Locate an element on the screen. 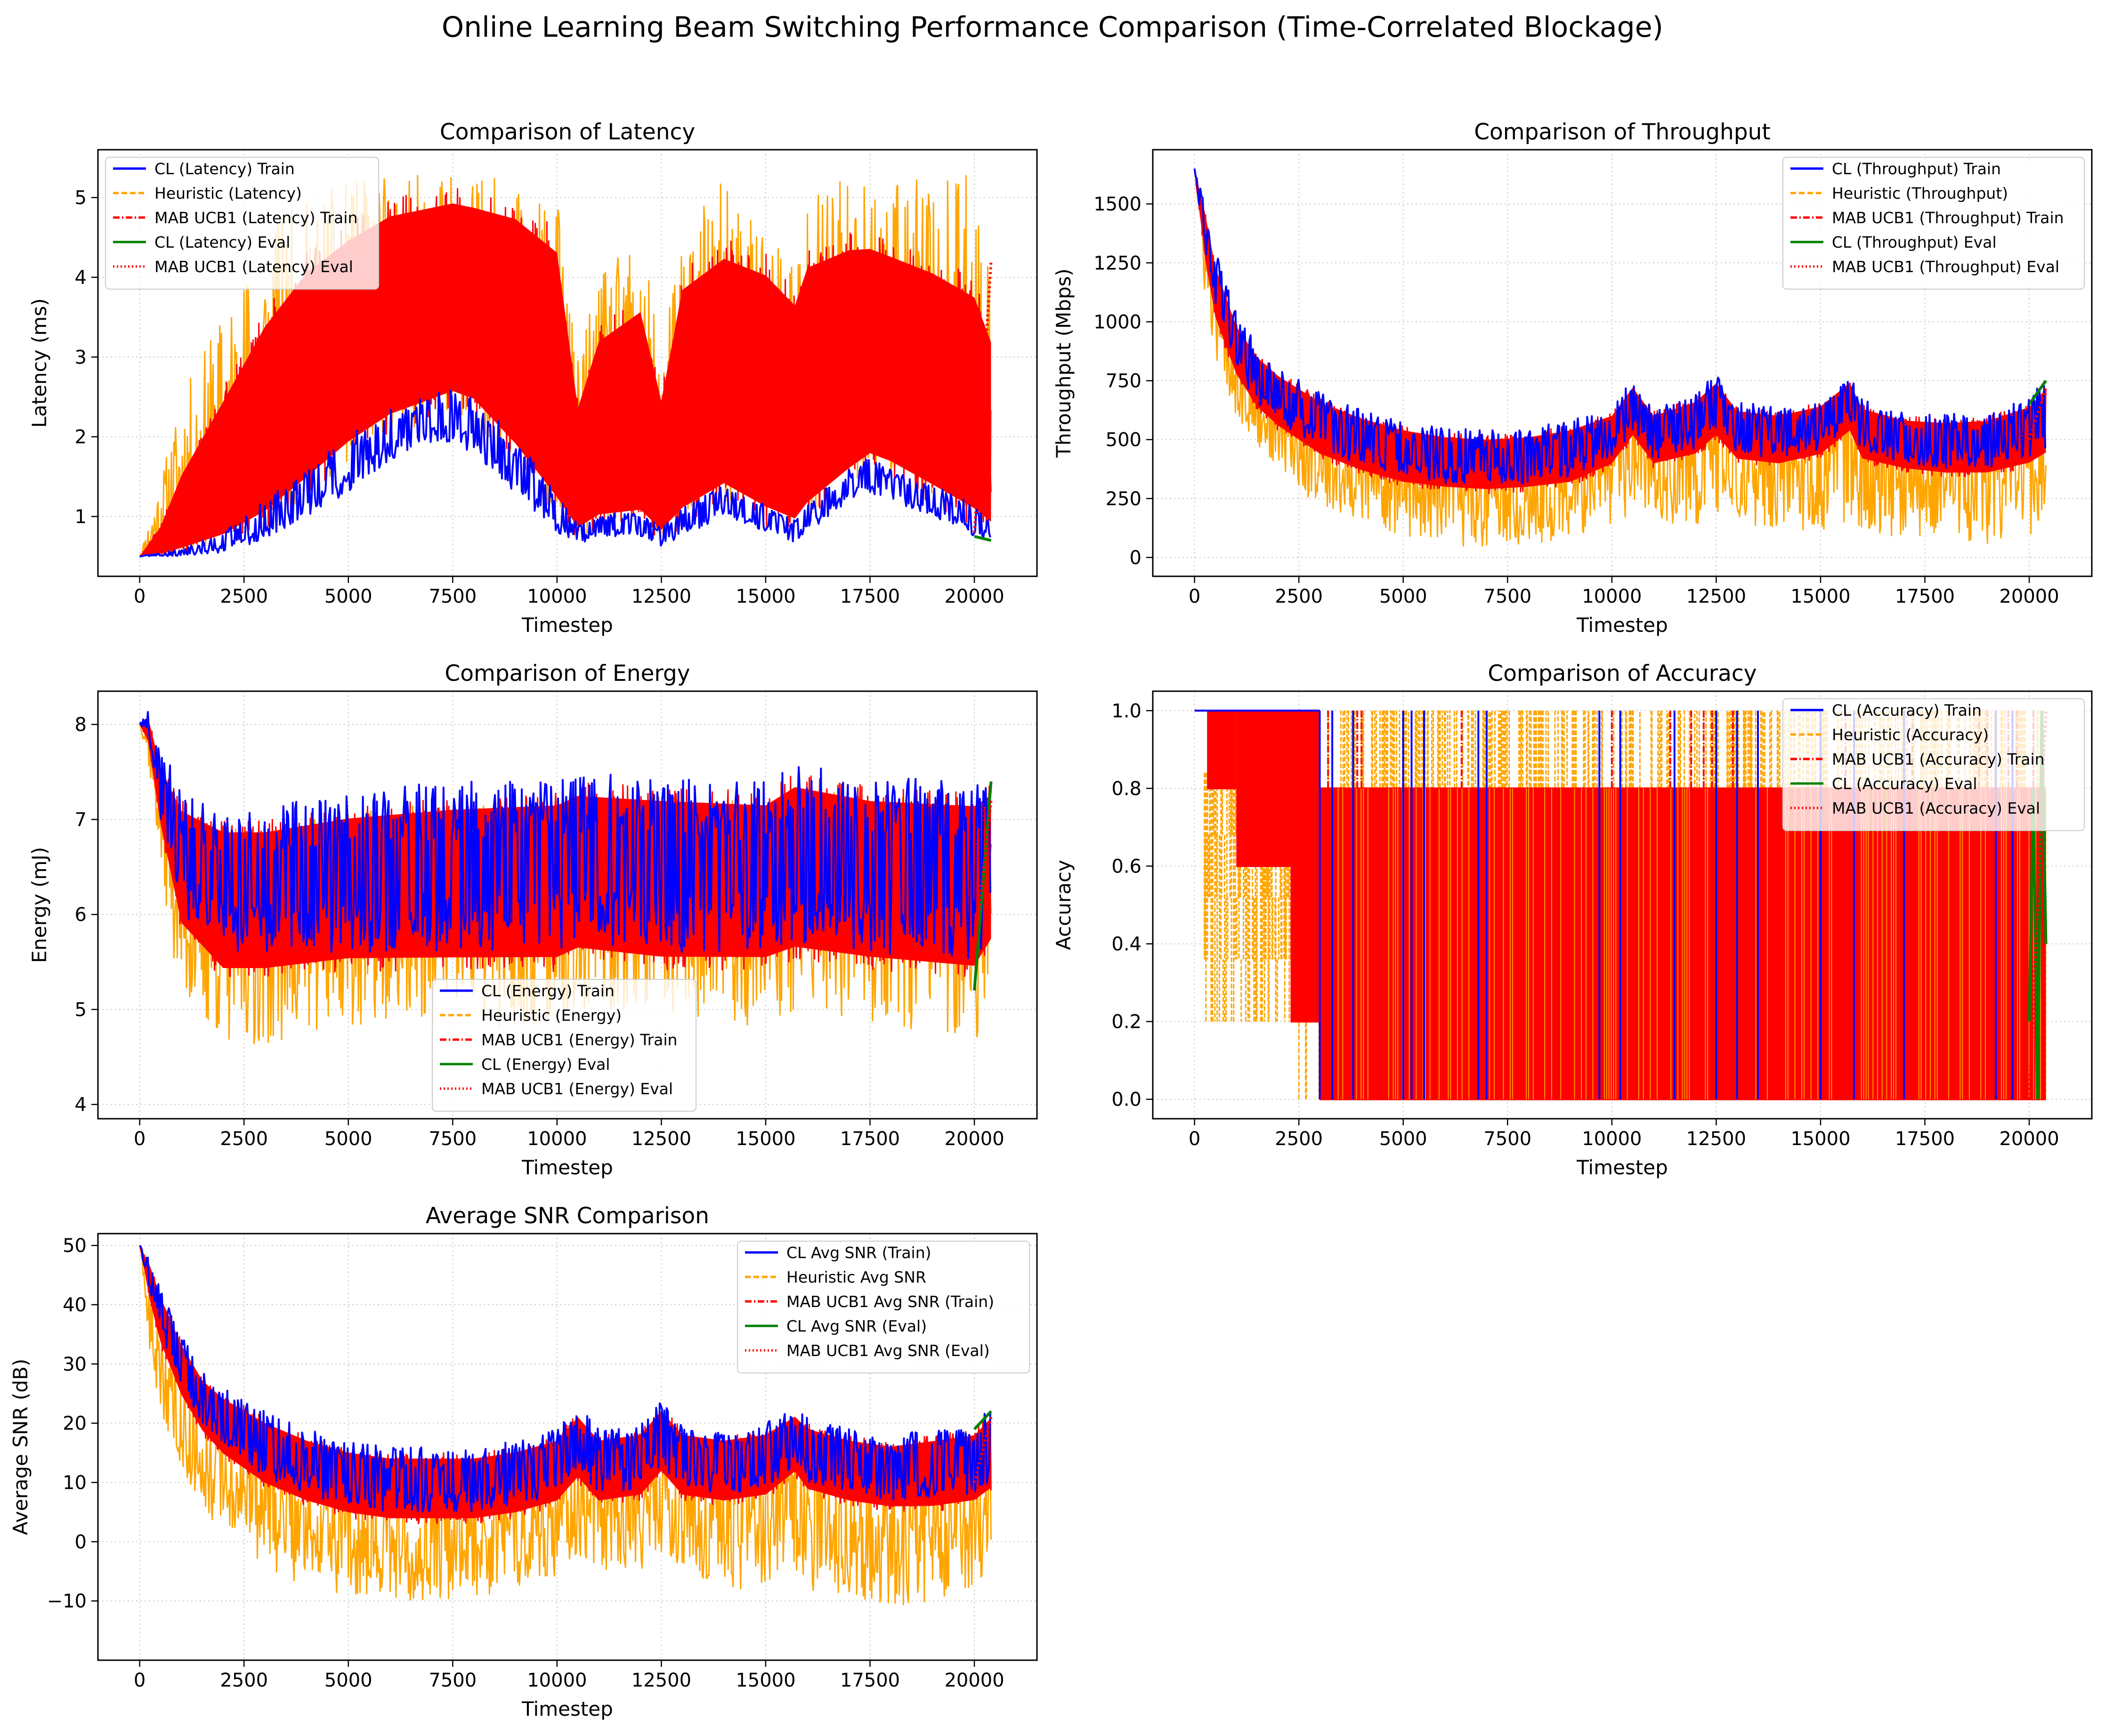 This screenshot has width=2105, height=1736. series-cl-avg-snr-train is located at coordinates (565, 1378).